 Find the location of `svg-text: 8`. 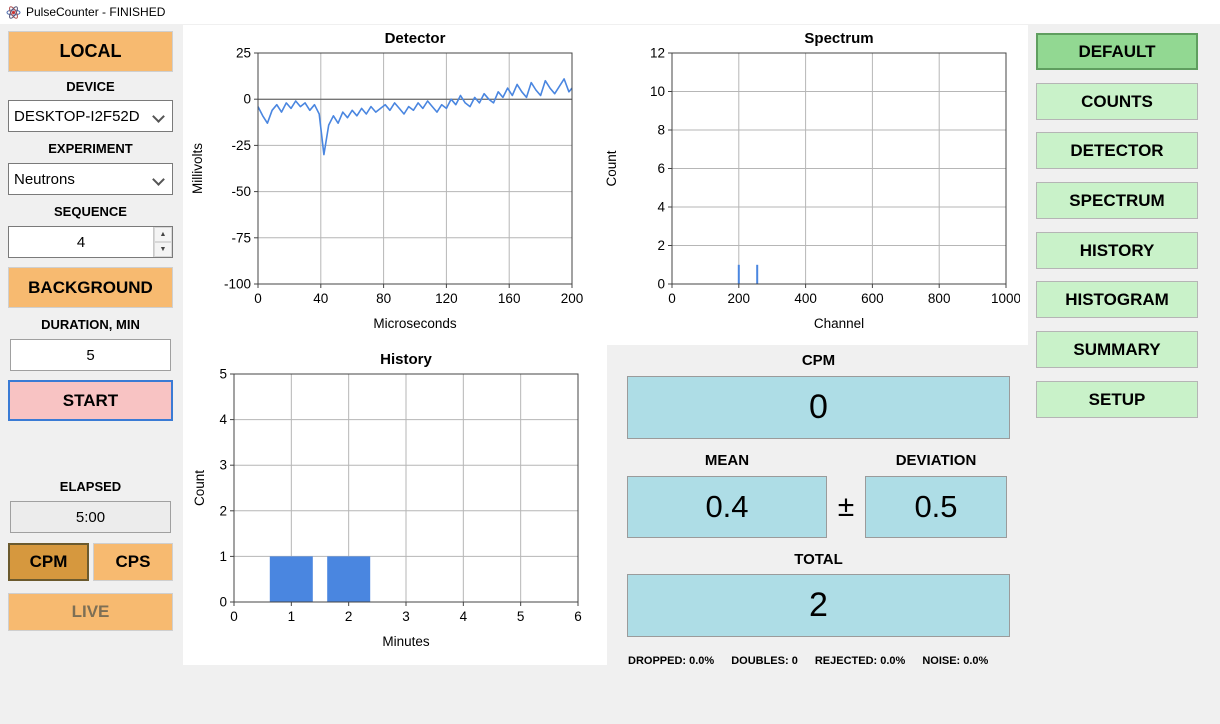

svg-text: 8 is located at coordinates (661, 130).